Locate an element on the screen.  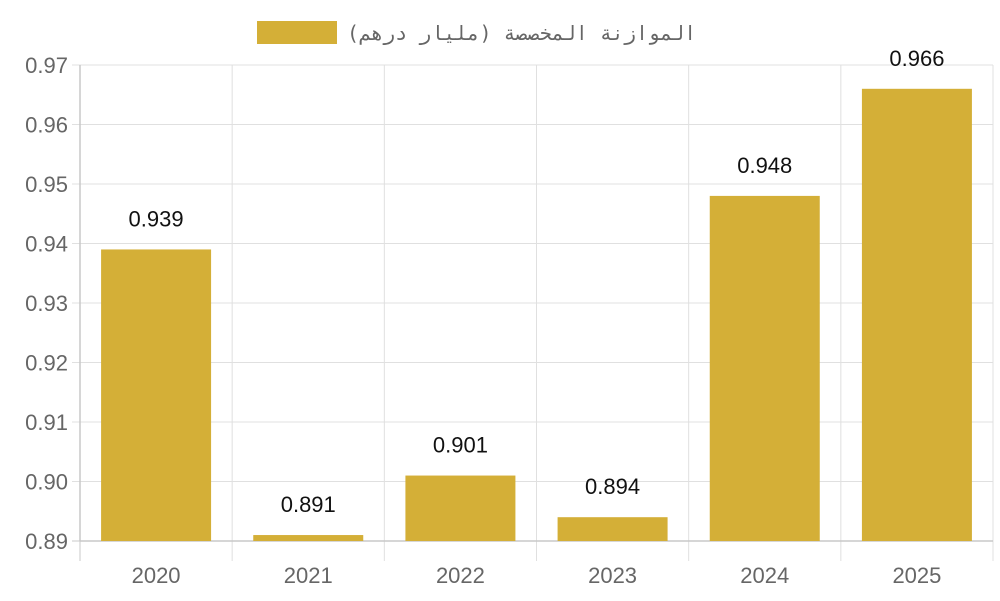
data-label: 0.948 is located at coordinates (764, 165).